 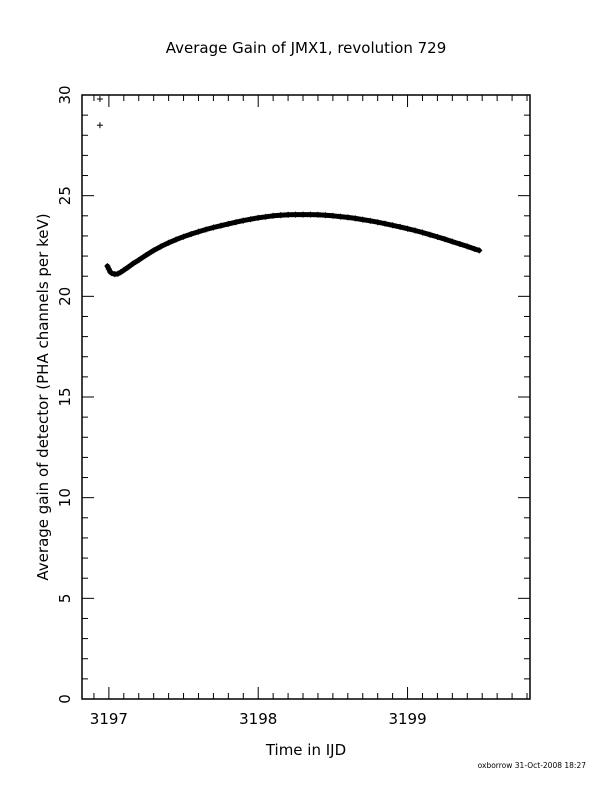 What do you see at coordinates (65, 94) in the screenshot?
I see `y-tick-label: 30` at bounding box center [65, 94].